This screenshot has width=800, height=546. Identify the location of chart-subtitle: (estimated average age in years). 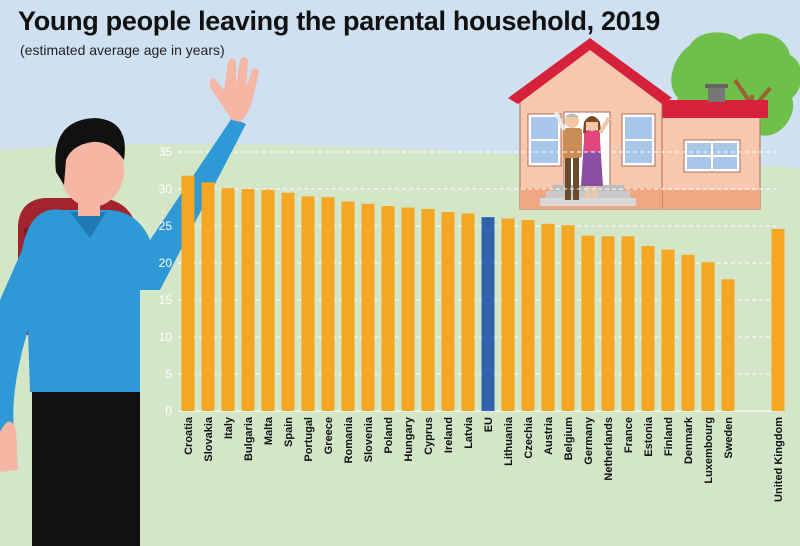
(122, 50).